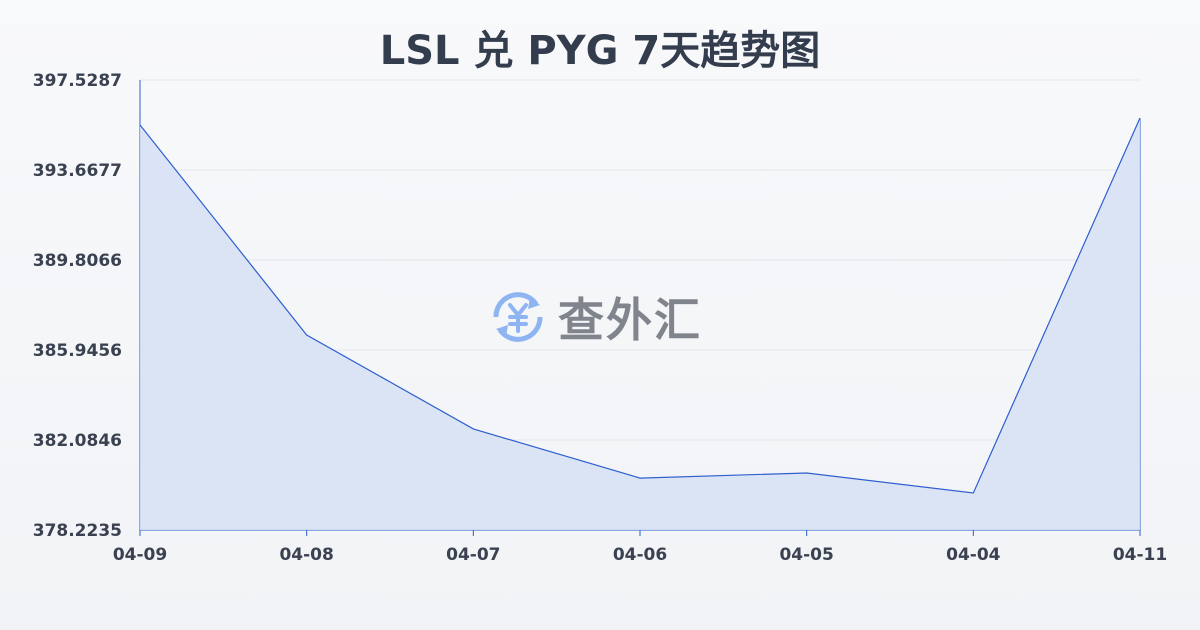 This screenshot has width=1200, height=630. What do you see at coordinates (77, 351) in the screenshot?
I see `y-tick-label: 385.9456` at bounding box center [77, 351].